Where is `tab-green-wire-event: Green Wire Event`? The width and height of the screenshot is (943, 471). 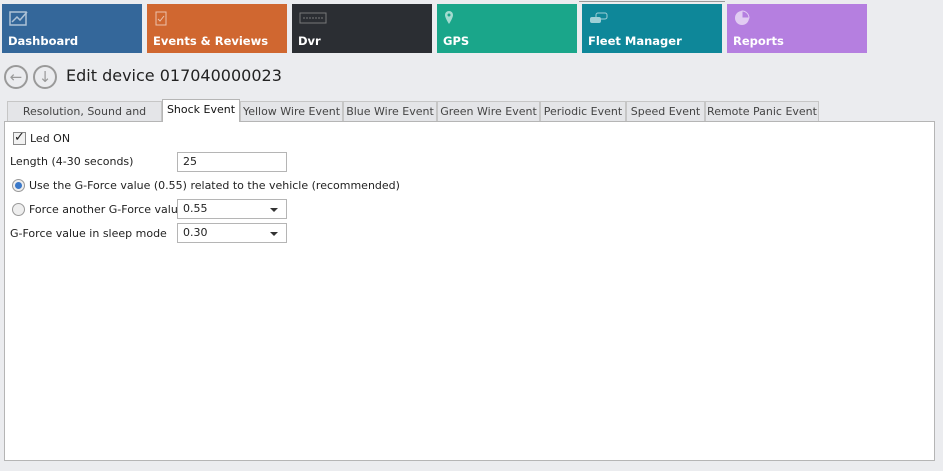
tab-green-wire-event: Green Wire Event is located at coordinates (488, 111).